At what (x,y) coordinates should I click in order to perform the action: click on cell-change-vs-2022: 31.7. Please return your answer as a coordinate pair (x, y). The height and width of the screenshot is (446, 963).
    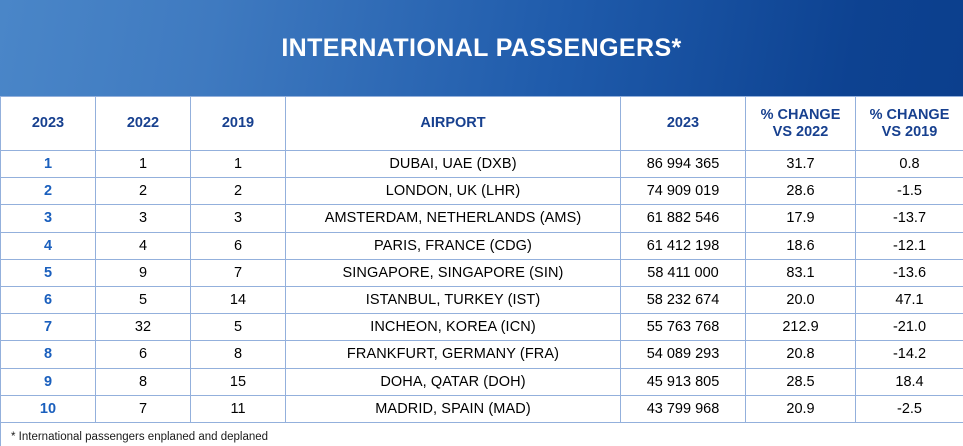
    Looking at the image, I should click on (800, 164).